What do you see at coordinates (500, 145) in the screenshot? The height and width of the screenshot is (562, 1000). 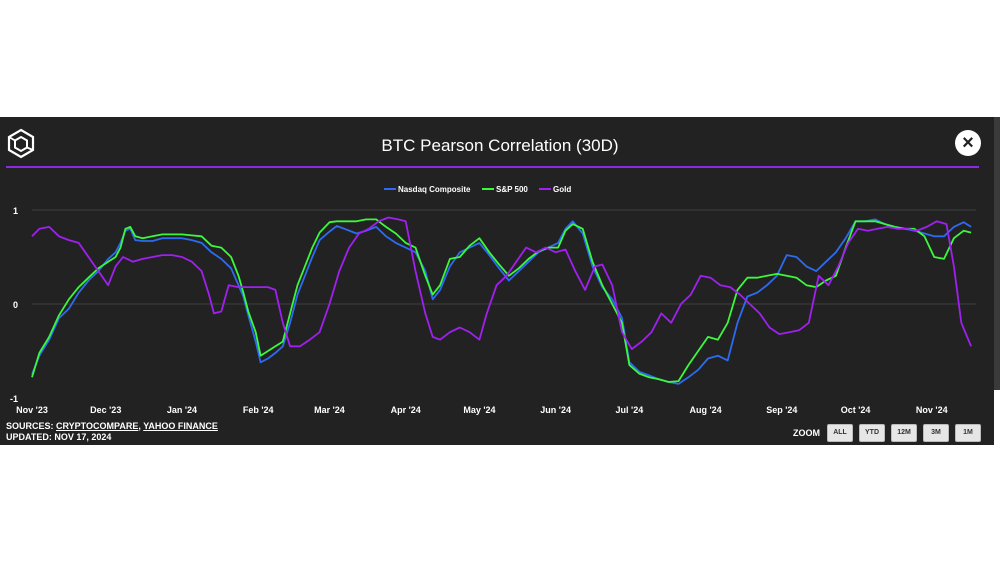 I see `chart-title: BTC Pearson Correlation (30D)` at bounding box center [500, 145].